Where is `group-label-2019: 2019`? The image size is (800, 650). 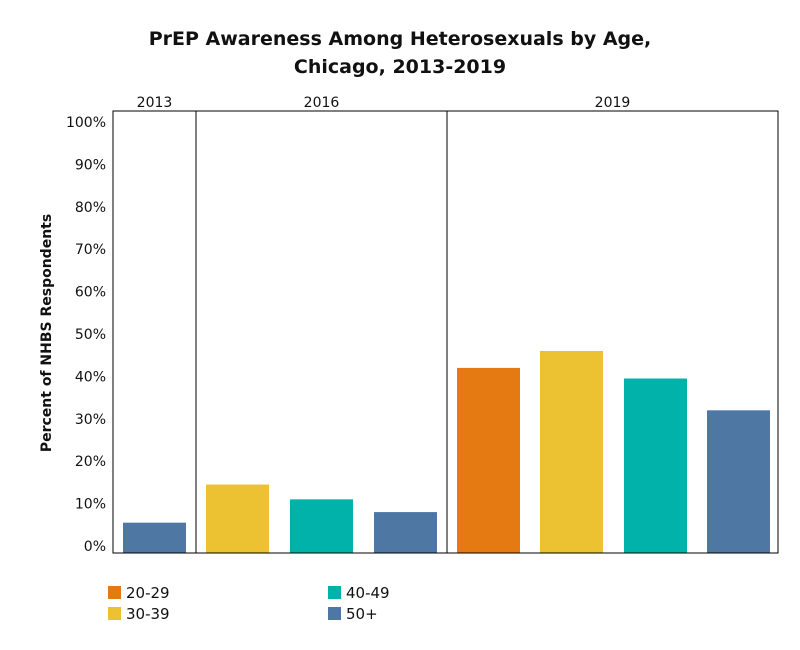
group-label-2019: 2019 is located at coordinates (613, 103).